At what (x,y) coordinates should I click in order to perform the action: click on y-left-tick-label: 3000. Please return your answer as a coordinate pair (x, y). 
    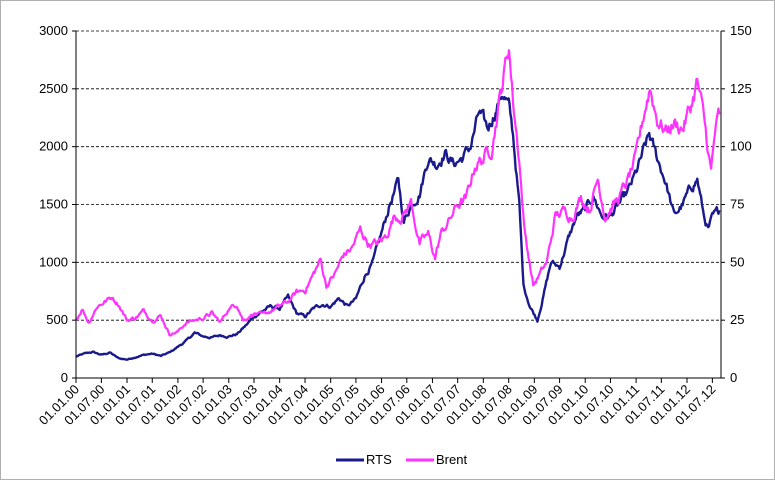
    Looking at the image, I should click on (53, 30).